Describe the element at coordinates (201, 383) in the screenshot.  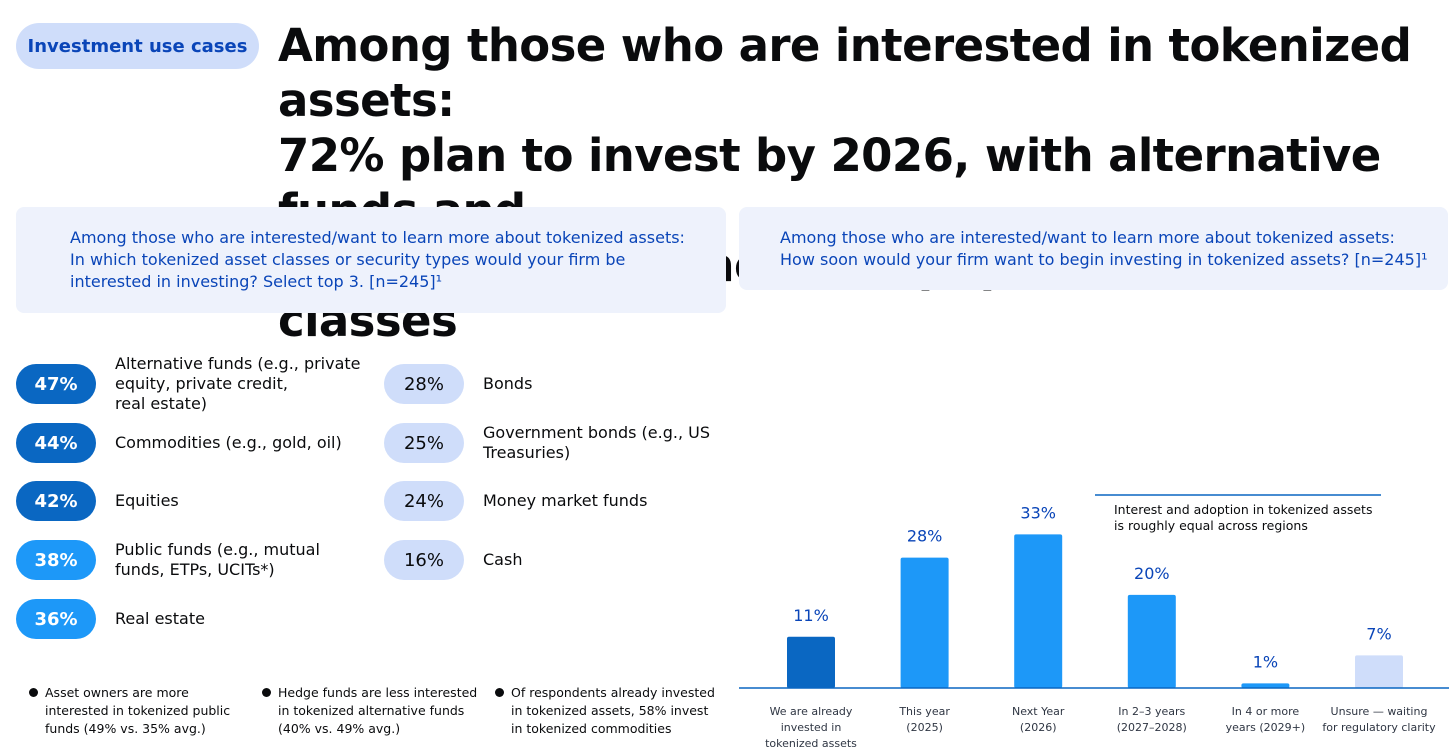
I see `label-line: equity, private credit,` at that location.